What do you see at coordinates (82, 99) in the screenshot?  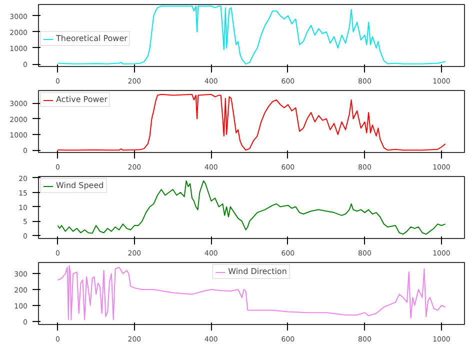 I see `legend-label: Active Power` at bounding box center [82, 99].